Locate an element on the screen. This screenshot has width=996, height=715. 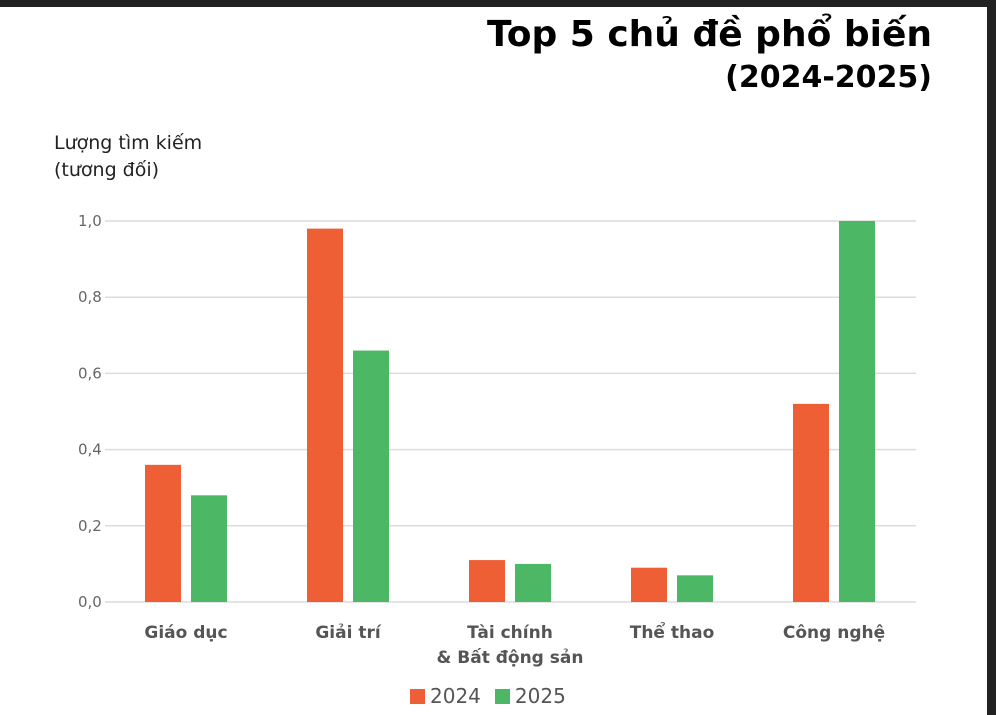
y-tick-label: 1,0 is located at coordinates (90, 221).